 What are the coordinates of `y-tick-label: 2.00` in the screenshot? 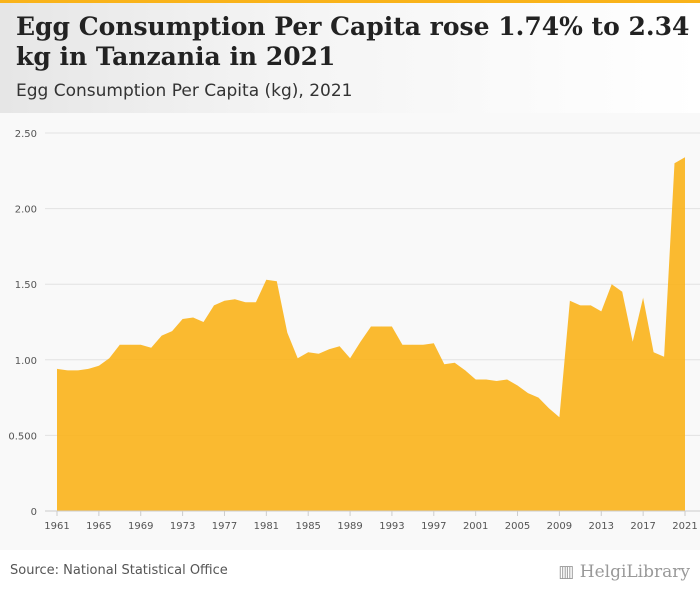 It's located at (26, 210).